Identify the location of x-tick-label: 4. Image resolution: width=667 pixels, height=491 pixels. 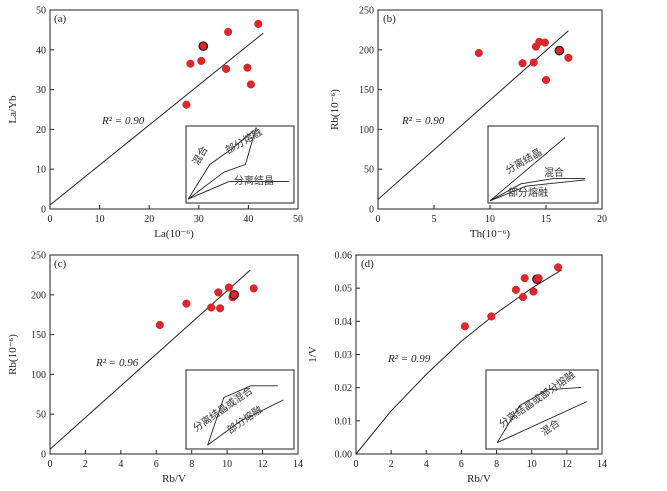
(120, 464).